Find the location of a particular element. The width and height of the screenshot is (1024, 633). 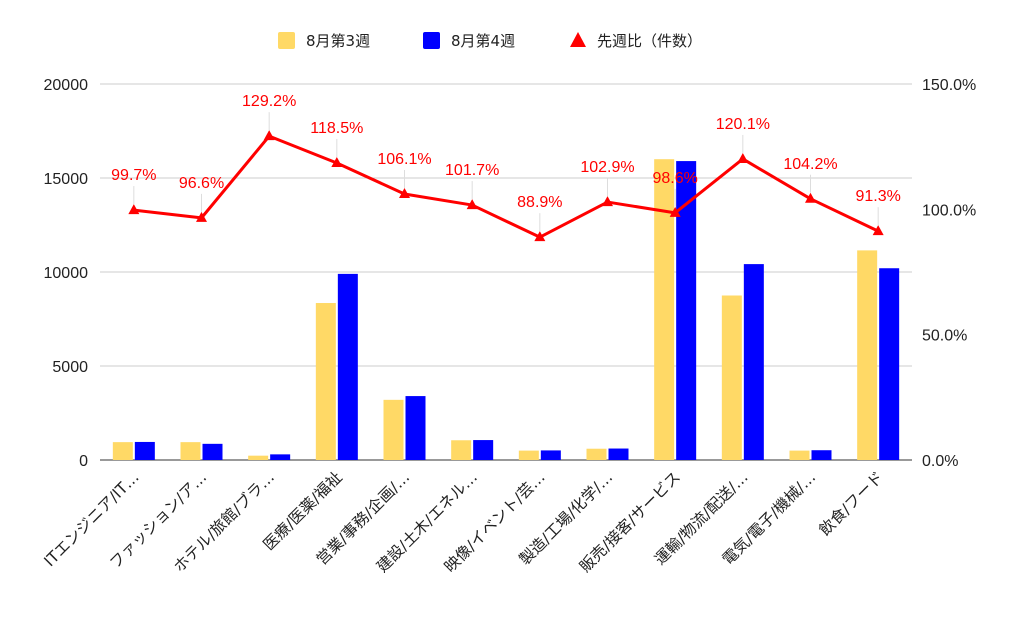

left-tick-label: 5000 is located at coordinates (70, 367).